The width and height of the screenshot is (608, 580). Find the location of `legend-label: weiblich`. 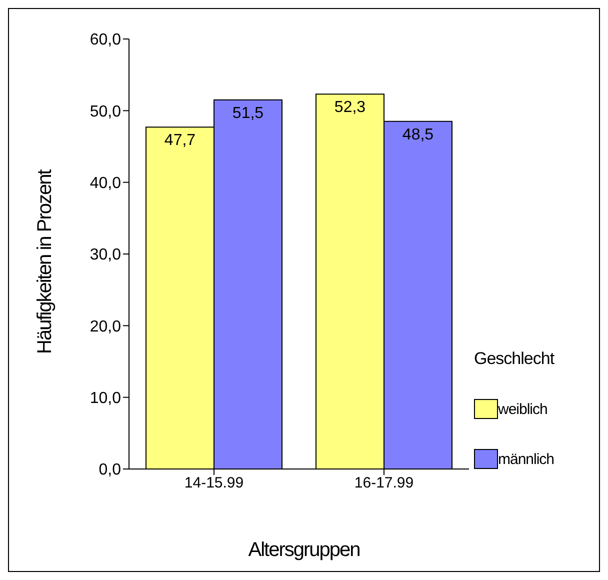

legend-label: weiblich is located at coordinates (523, 409).